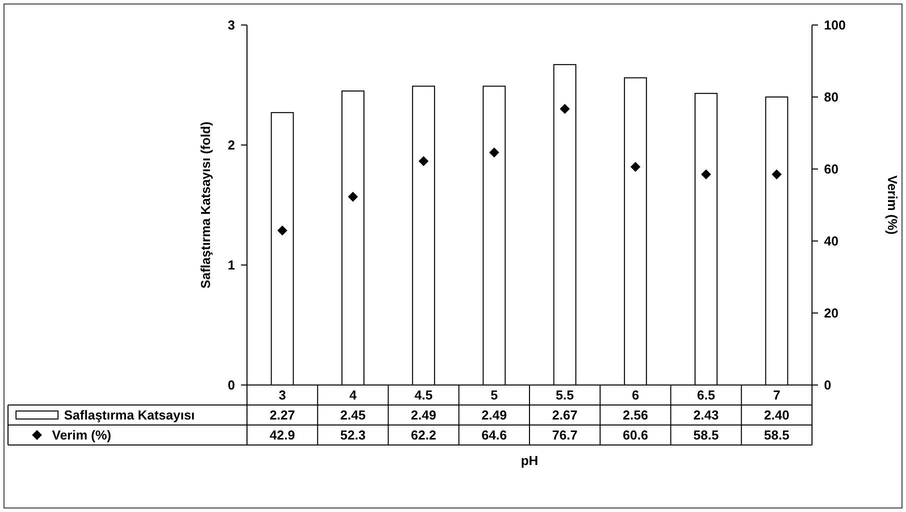 This screenshot has width=906, height=512. Describe the element at coordinates (706, 395) in the screenshot. I see `x-tick-label: 6.5` at that location.